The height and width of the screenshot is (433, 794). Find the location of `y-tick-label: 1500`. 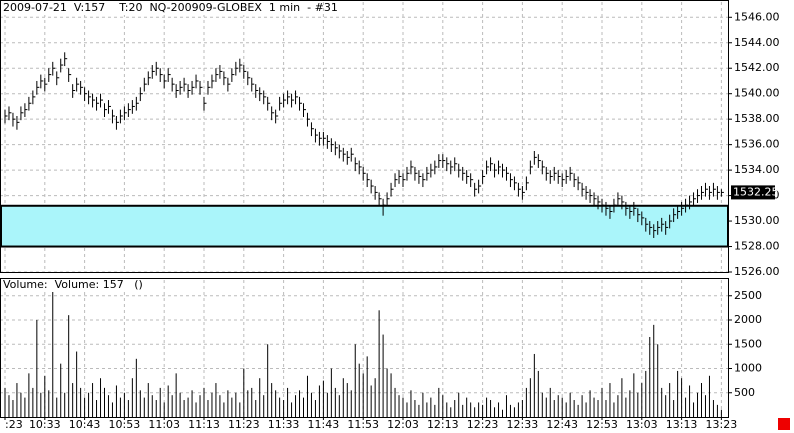

y-tick-label: 1500 is located at coordinates (748, 343).